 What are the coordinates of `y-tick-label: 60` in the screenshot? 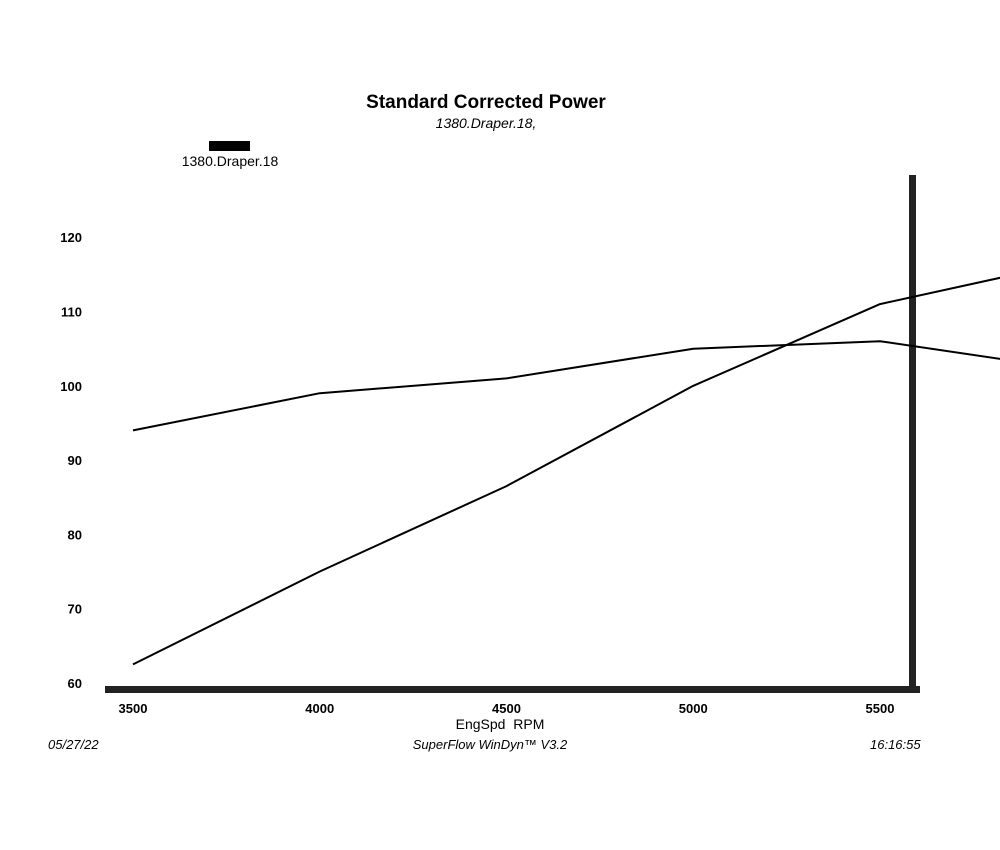 It's located at (75, 683).